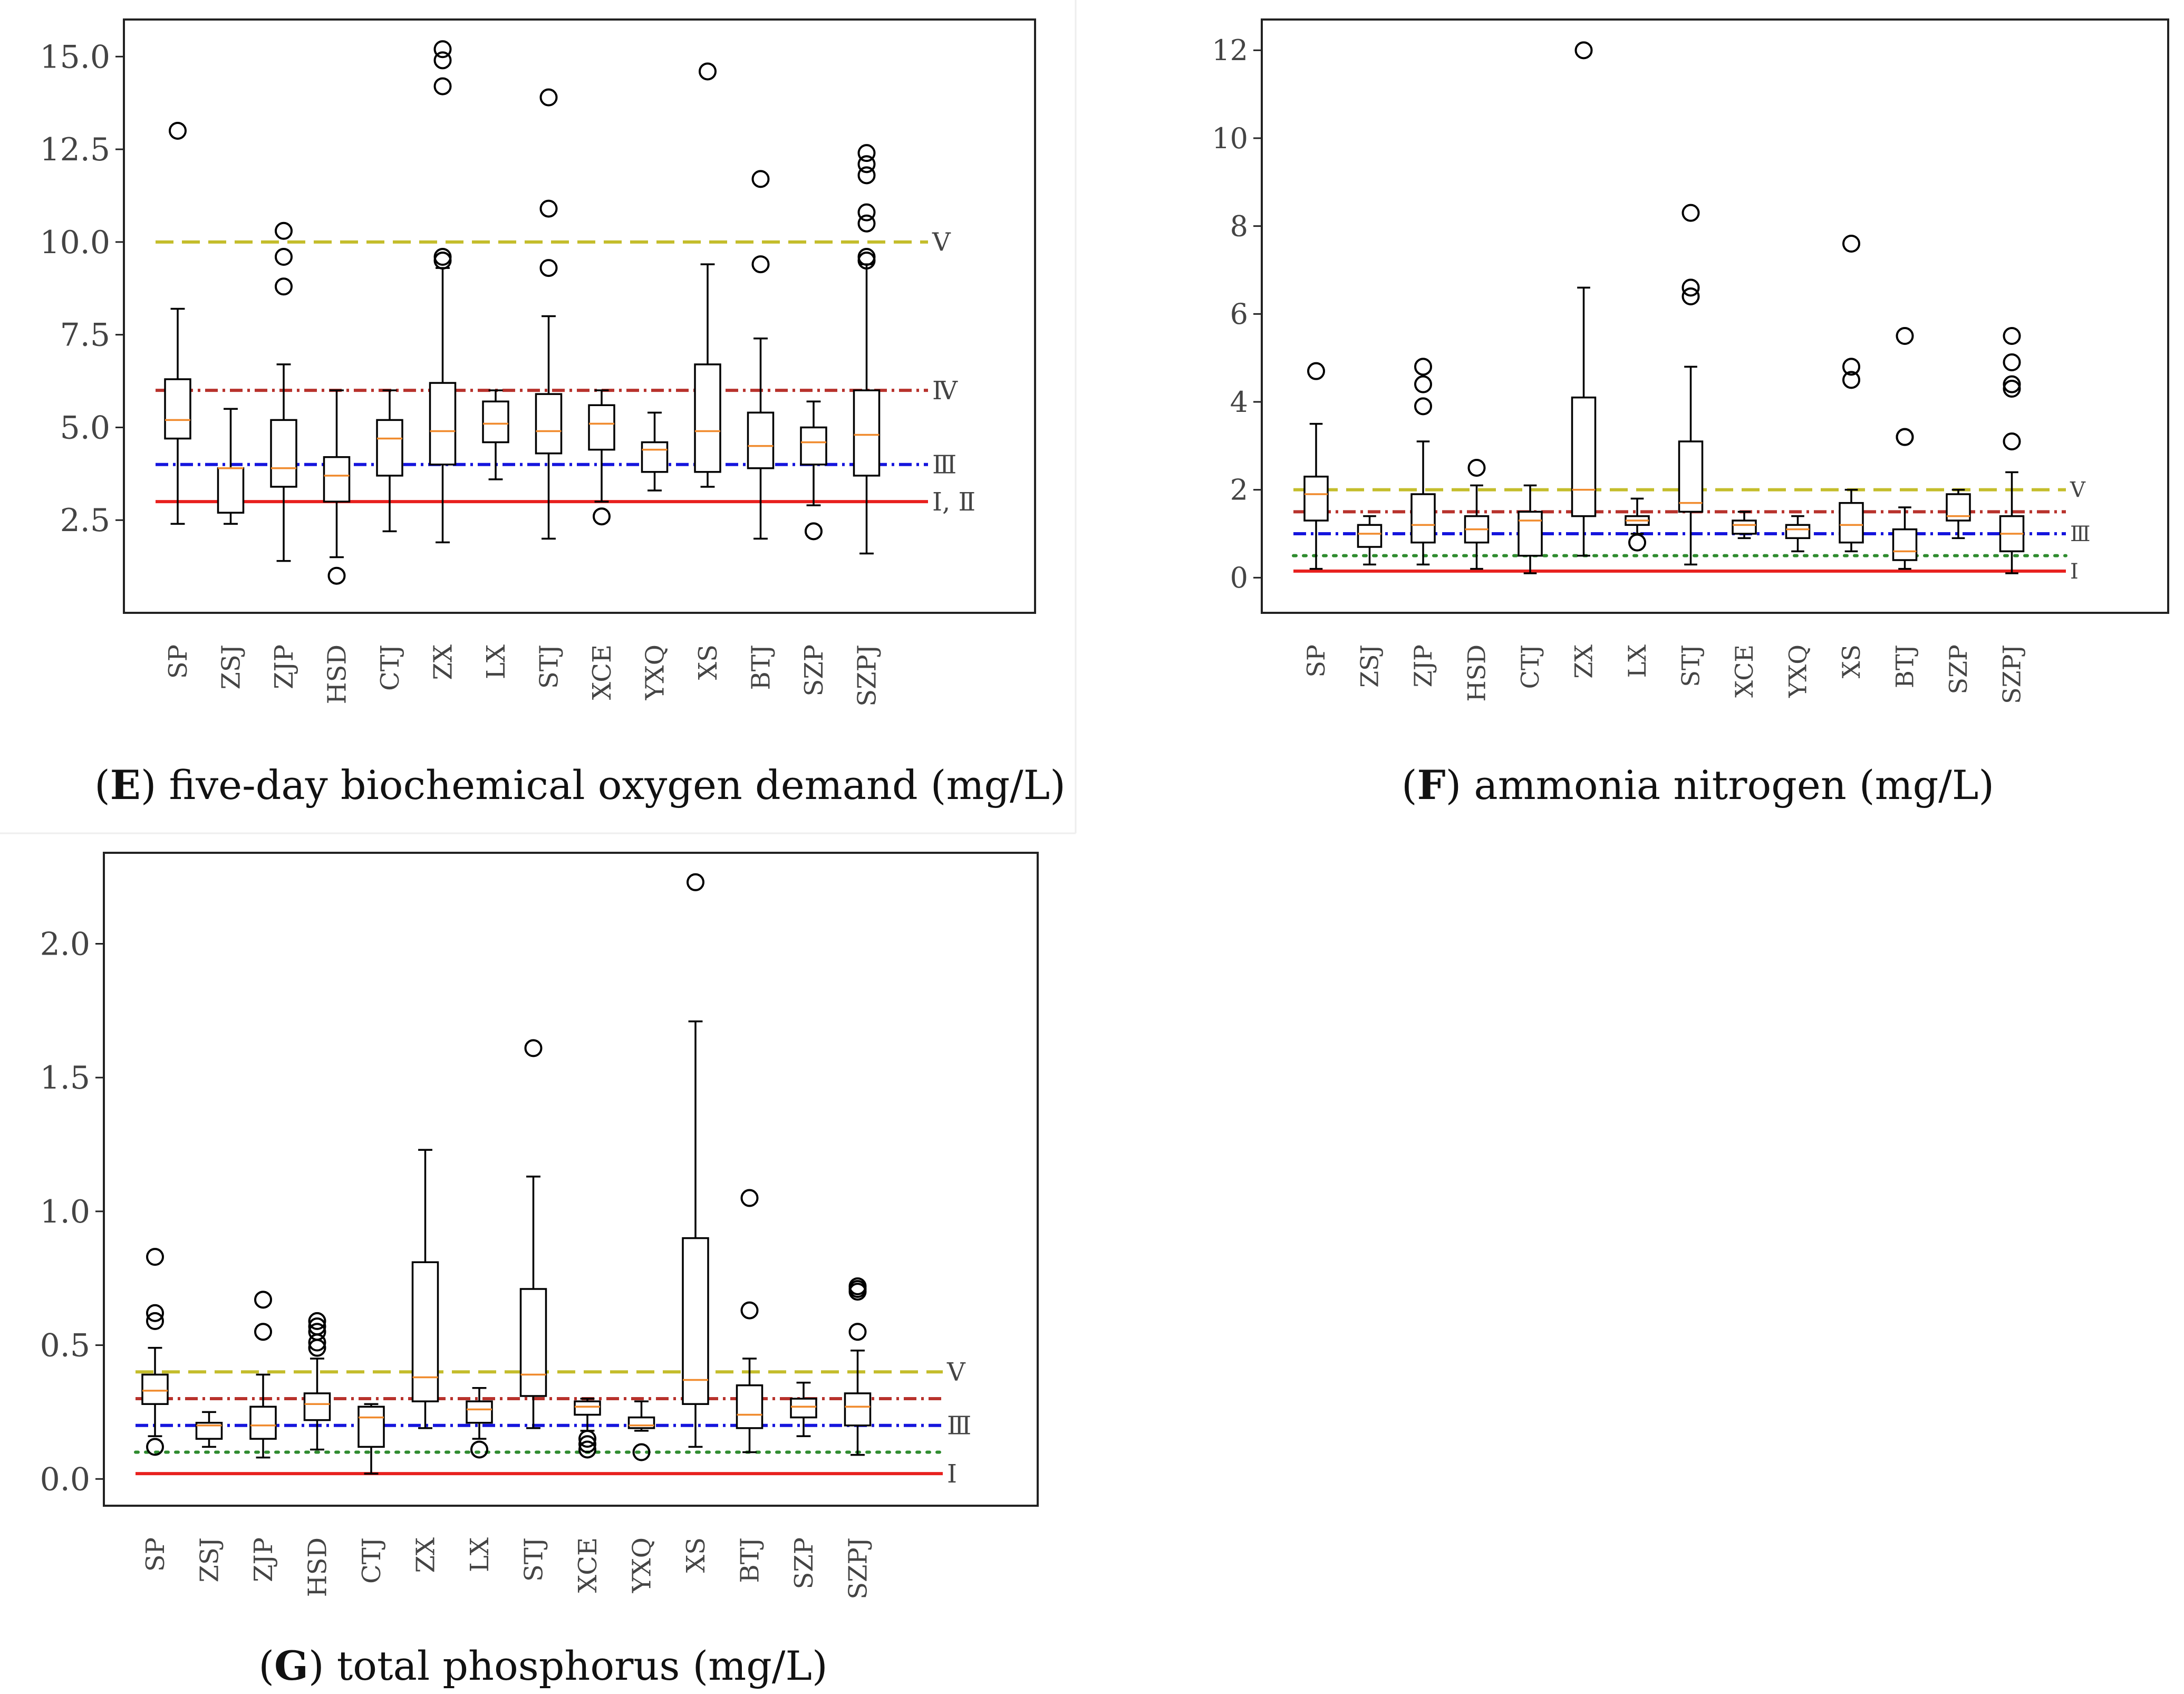 This screenshot has width=2184, height=1694. I want to click on box-ctj, so click(389, 461).